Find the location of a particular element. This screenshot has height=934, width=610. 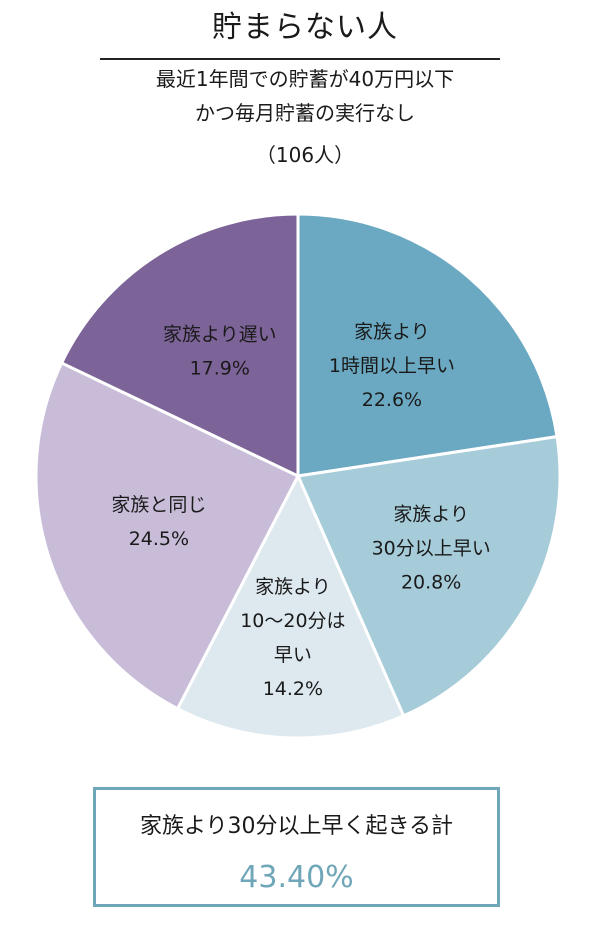

summary-box: 家族より30分以上早く起きる計 43.40% is located at coordinates (296, 847).